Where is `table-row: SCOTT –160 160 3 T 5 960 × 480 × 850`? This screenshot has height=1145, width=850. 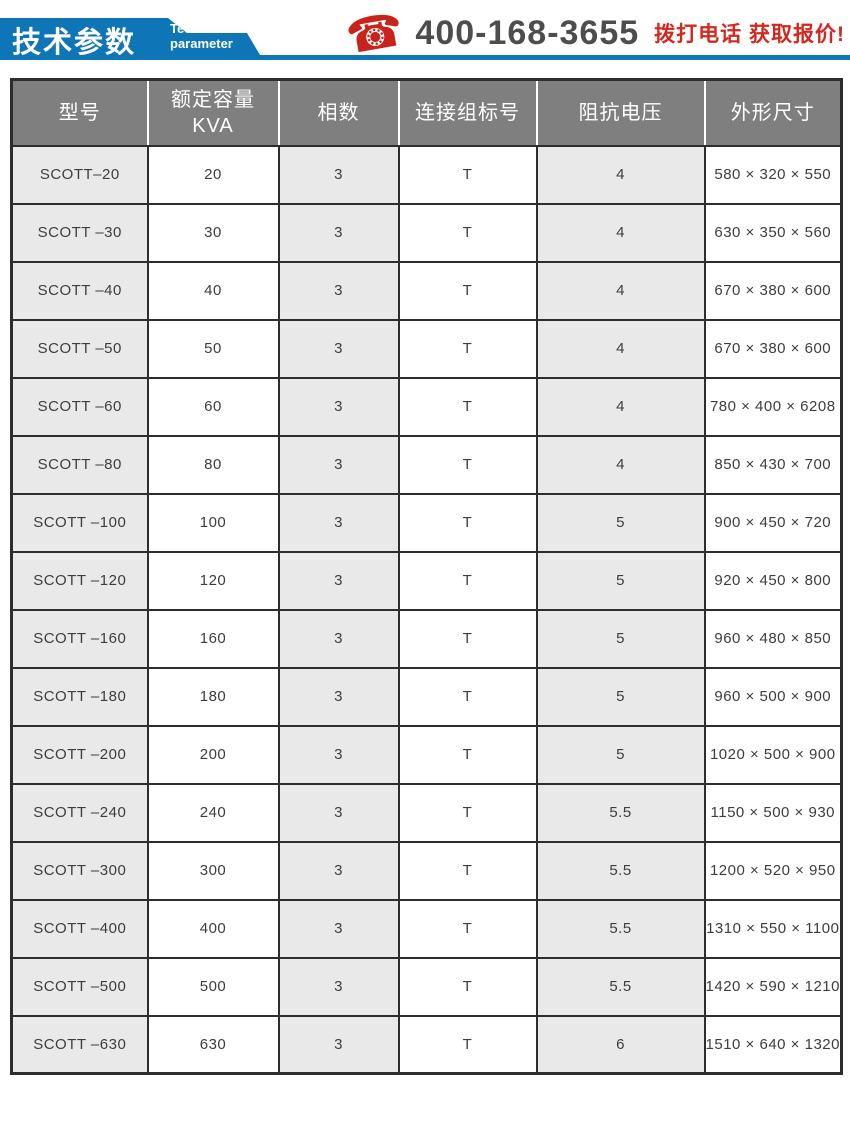
table-row: SCOTT –160 160 3 T 5 960 × 480 × 850 is located at coordinates (426, 638).